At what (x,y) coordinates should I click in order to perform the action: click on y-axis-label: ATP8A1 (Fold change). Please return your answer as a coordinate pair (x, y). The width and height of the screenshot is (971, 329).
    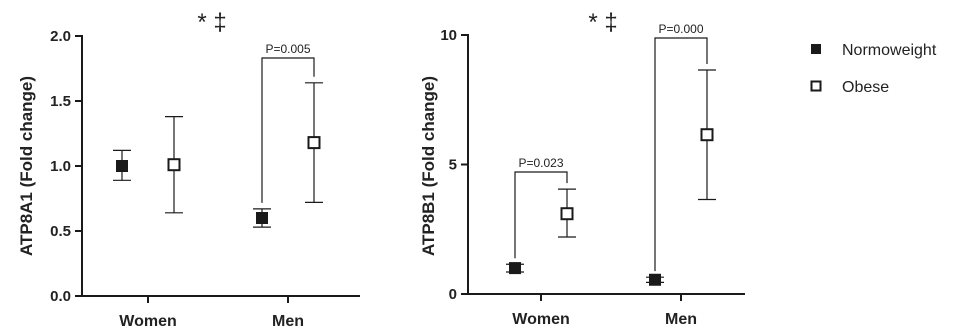
    Looking at the image, I should click on (26, 166).